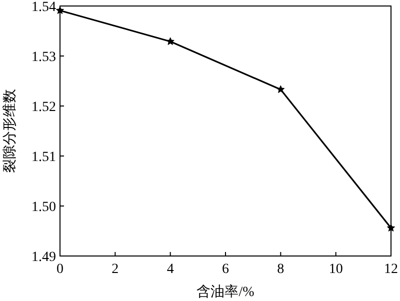 Image resolution: width=400 pixels, height=301 pixels. What do you see at coordinates (170, 269) in the screenshot?
I see `x-tick-label: 4` at bounding box center [170, 269].